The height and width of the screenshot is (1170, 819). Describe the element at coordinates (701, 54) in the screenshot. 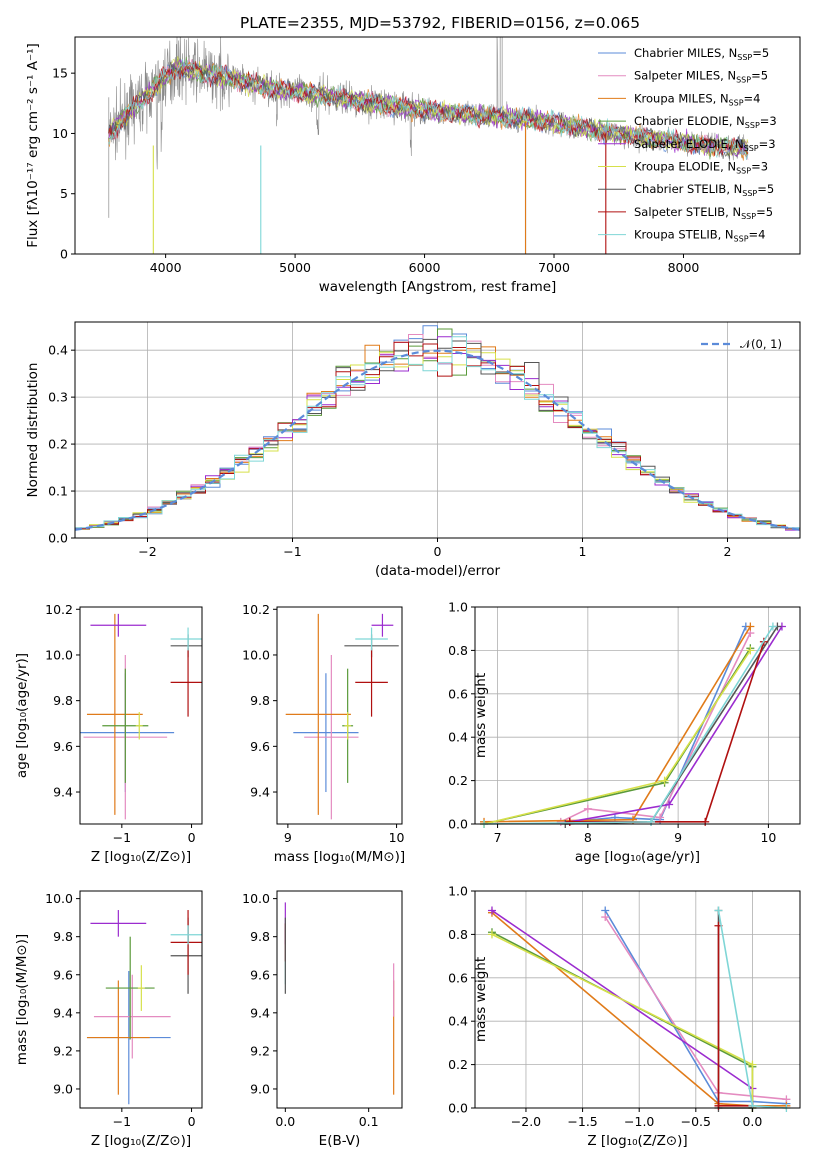

I see `legend-entry: Chabrier MILES, NSSP=5` at that location.